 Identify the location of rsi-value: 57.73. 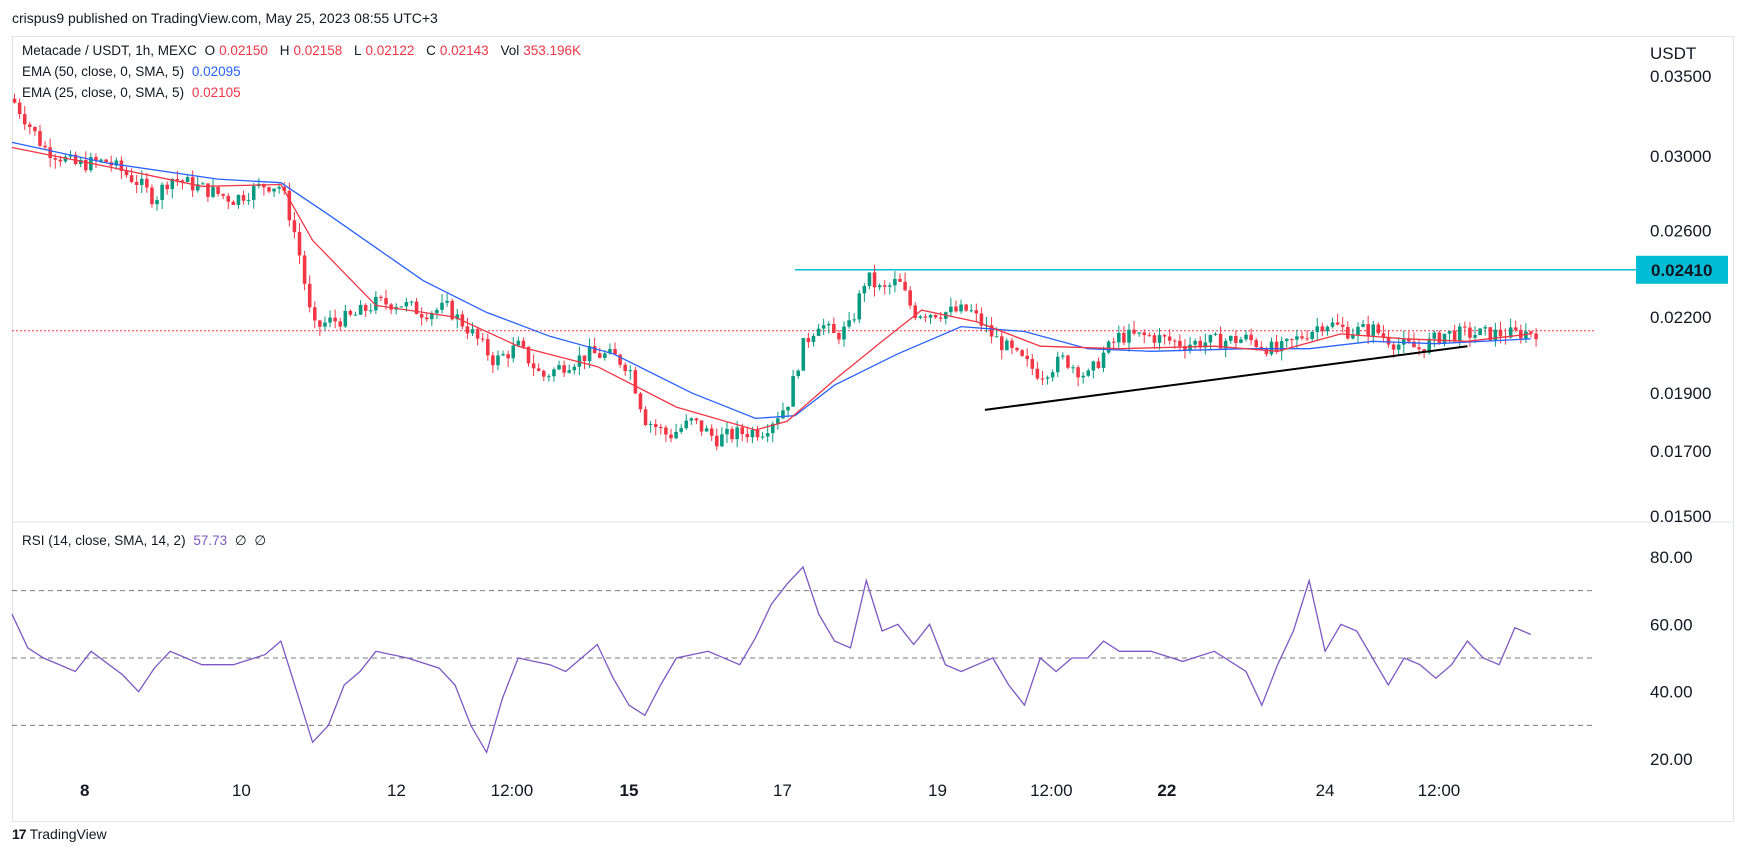
(210, 540).